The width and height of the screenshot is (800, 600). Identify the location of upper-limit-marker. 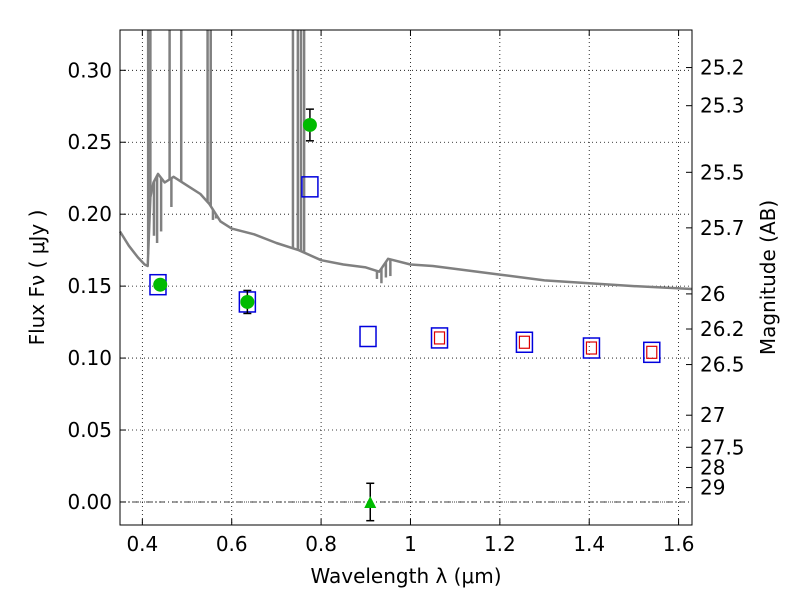
(370, 501).